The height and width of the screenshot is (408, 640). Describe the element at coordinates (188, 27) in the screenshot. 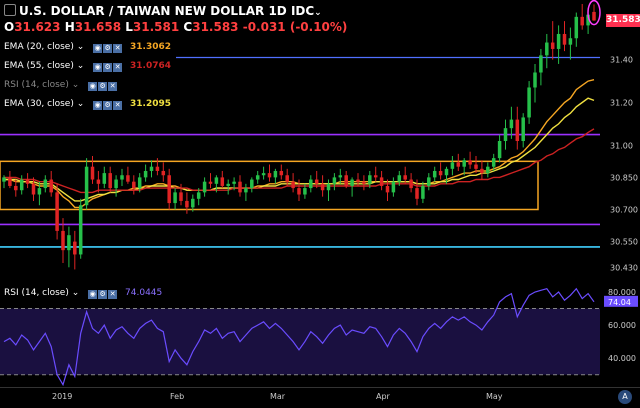

I see `close-label: C` at that location.